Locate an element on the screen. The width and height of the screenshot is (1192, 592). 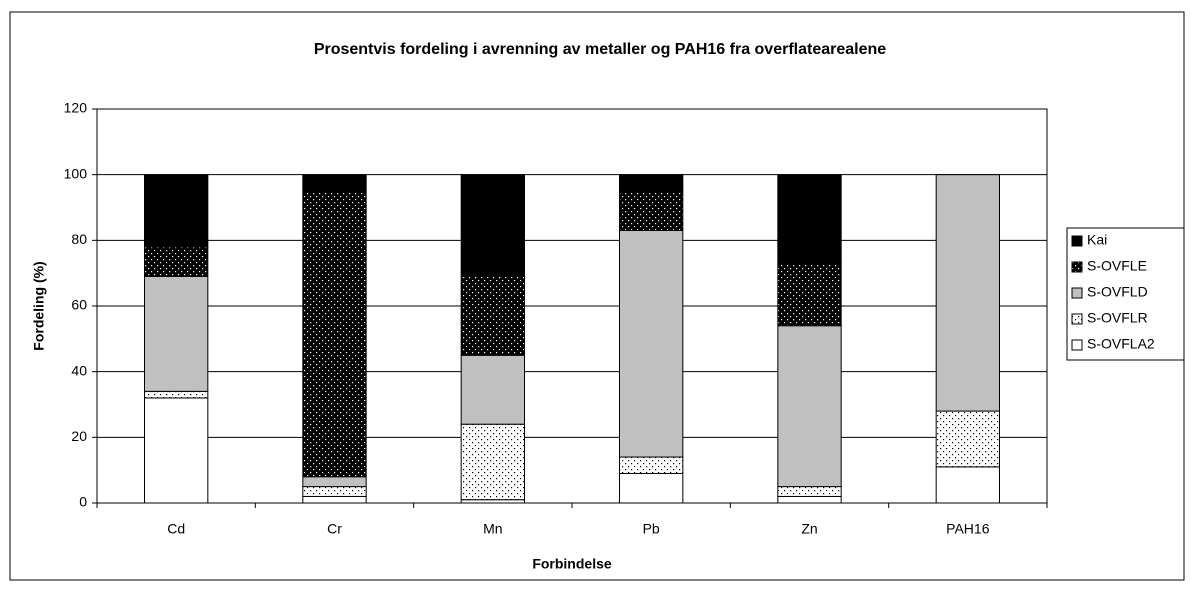
x-tick-label: PAH16 is located at coordinates (968, 529).